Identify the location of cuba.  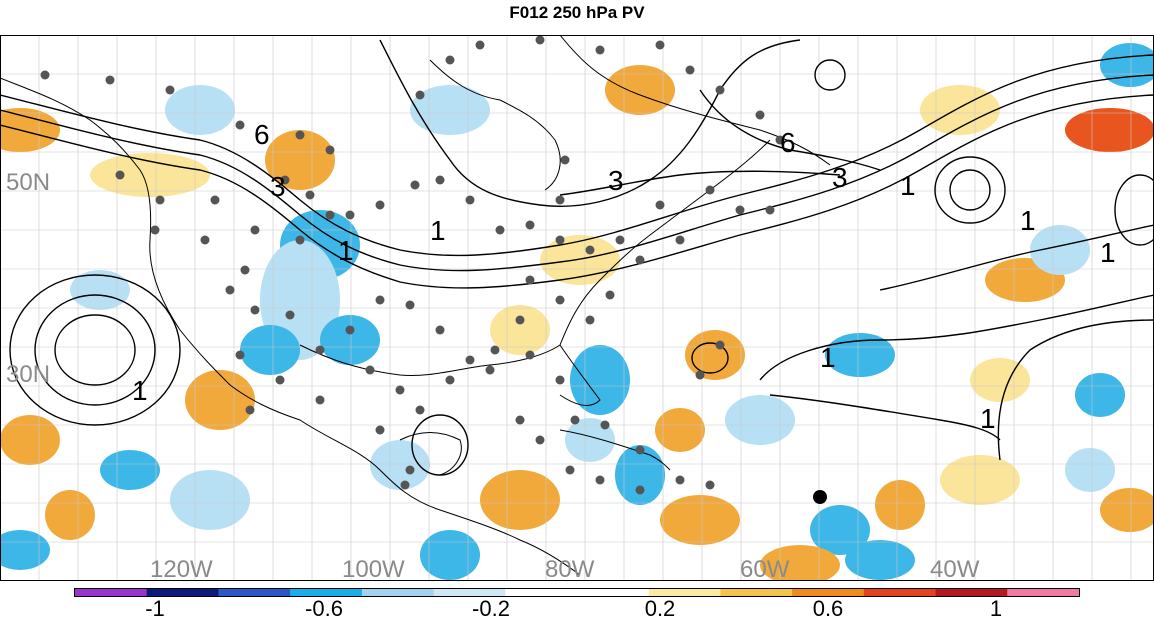
(615, 450).